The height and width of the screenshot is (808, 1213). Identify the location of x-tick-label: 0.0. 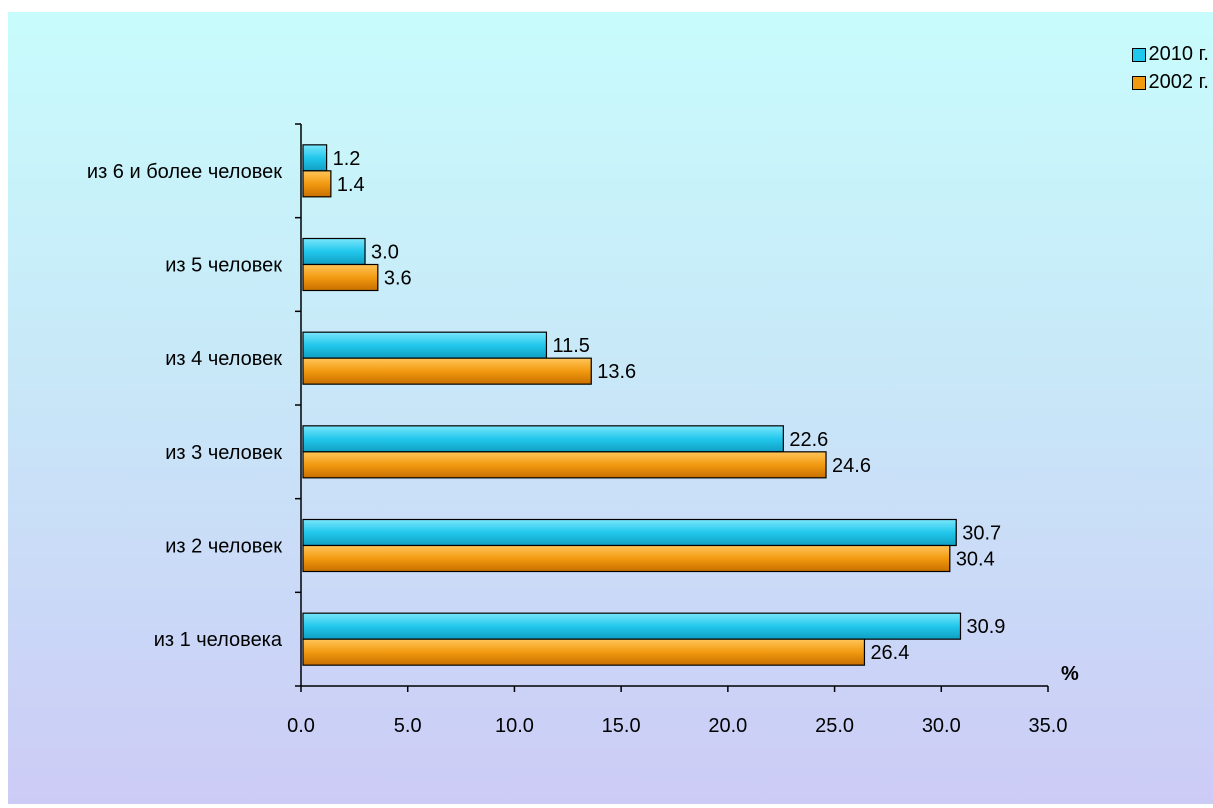
(301, 726).